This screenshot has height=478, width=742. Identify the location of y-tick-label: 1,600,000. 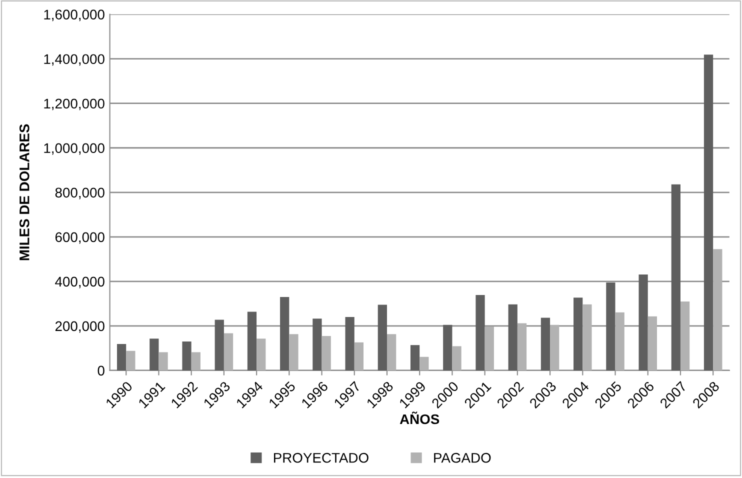
(74, 16).